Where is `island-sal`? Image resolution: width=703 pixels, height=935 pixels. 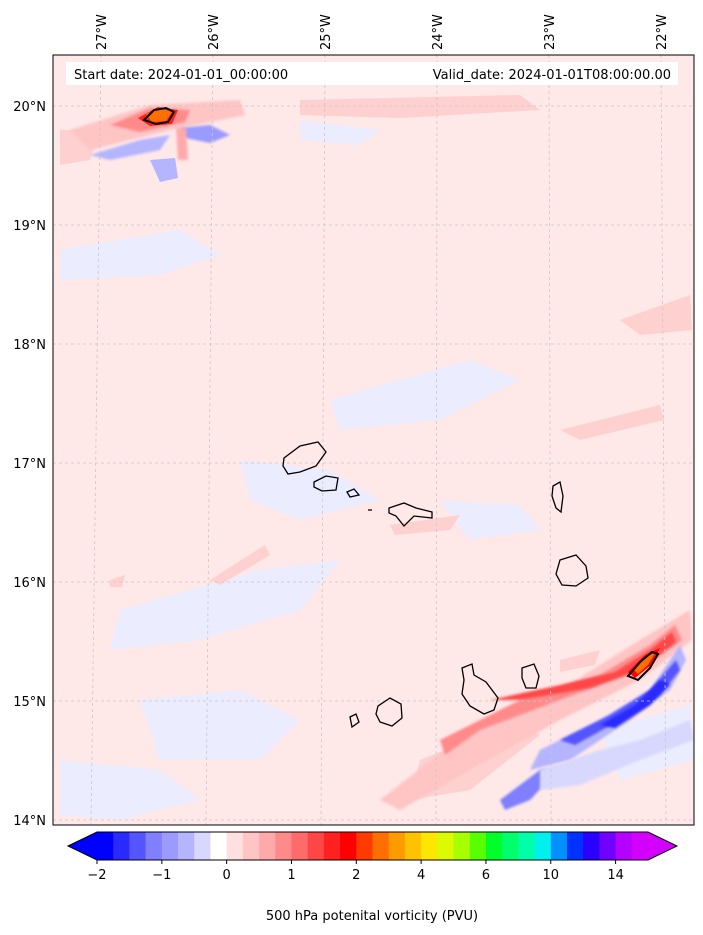 island-sal is located at coordinates (557, 497).